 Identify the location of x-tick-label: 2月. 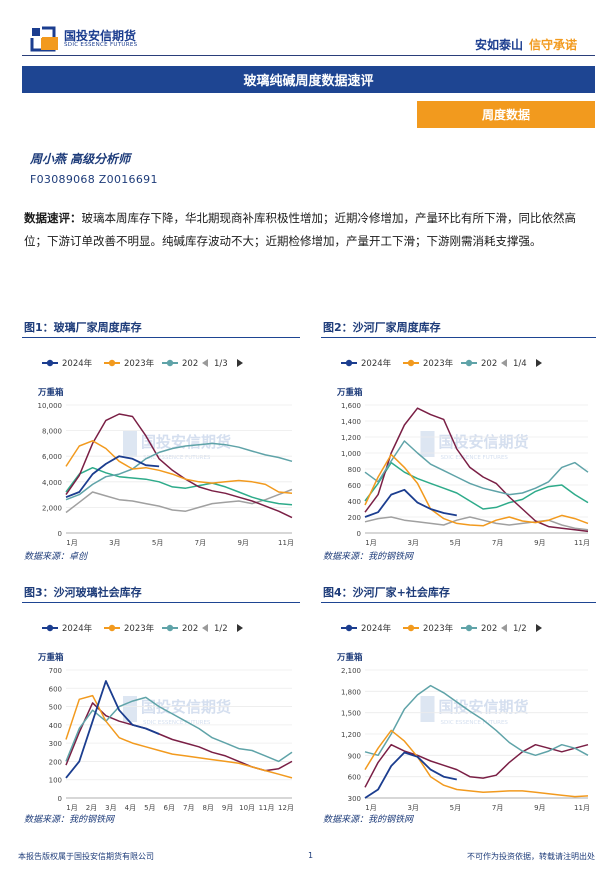
(91, 808).